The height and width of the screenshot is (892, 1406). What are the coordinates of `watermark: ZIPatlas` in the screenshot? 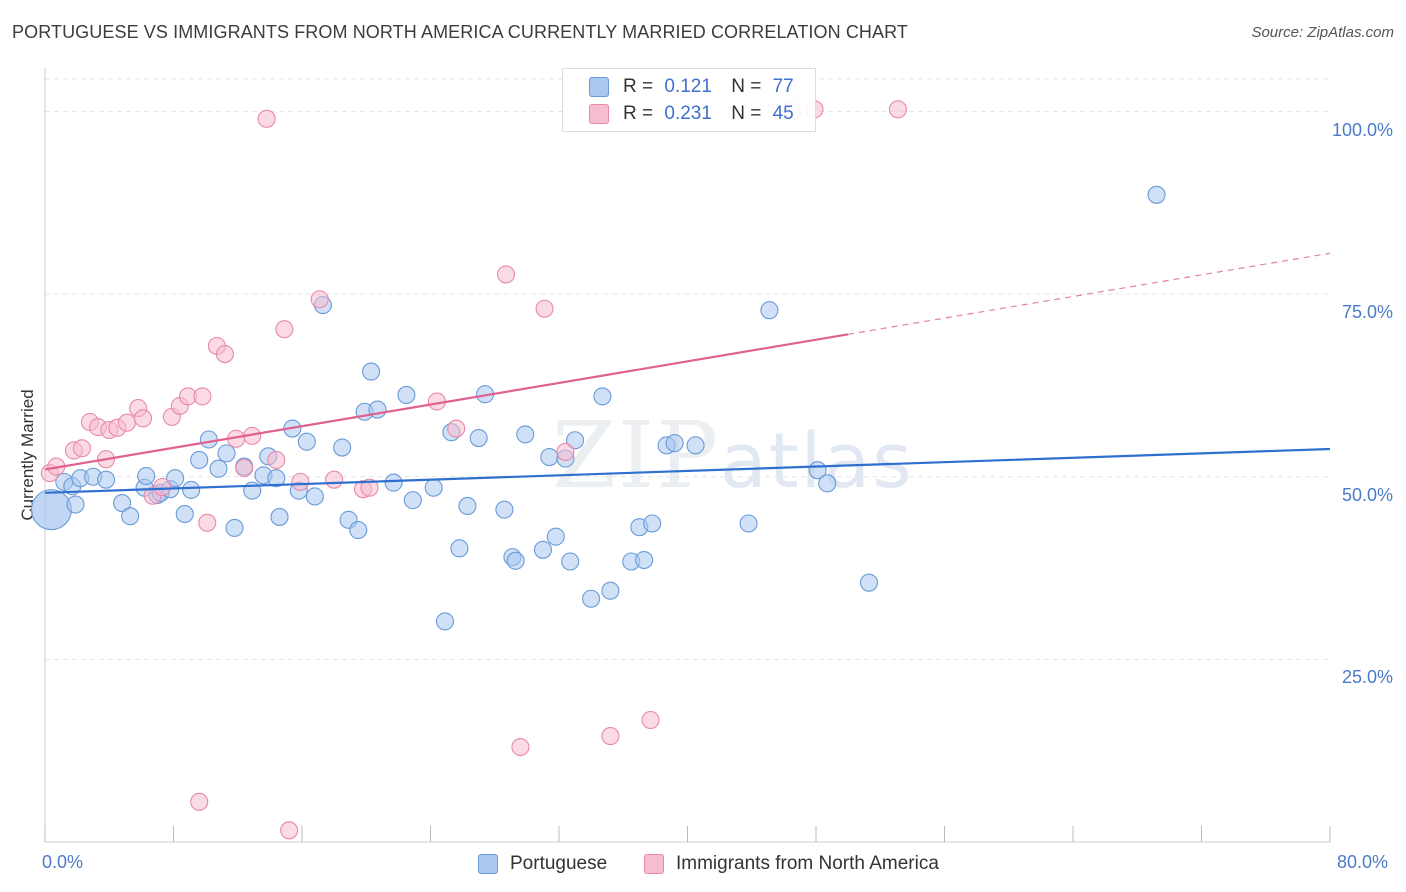 It's located at (733, 455).